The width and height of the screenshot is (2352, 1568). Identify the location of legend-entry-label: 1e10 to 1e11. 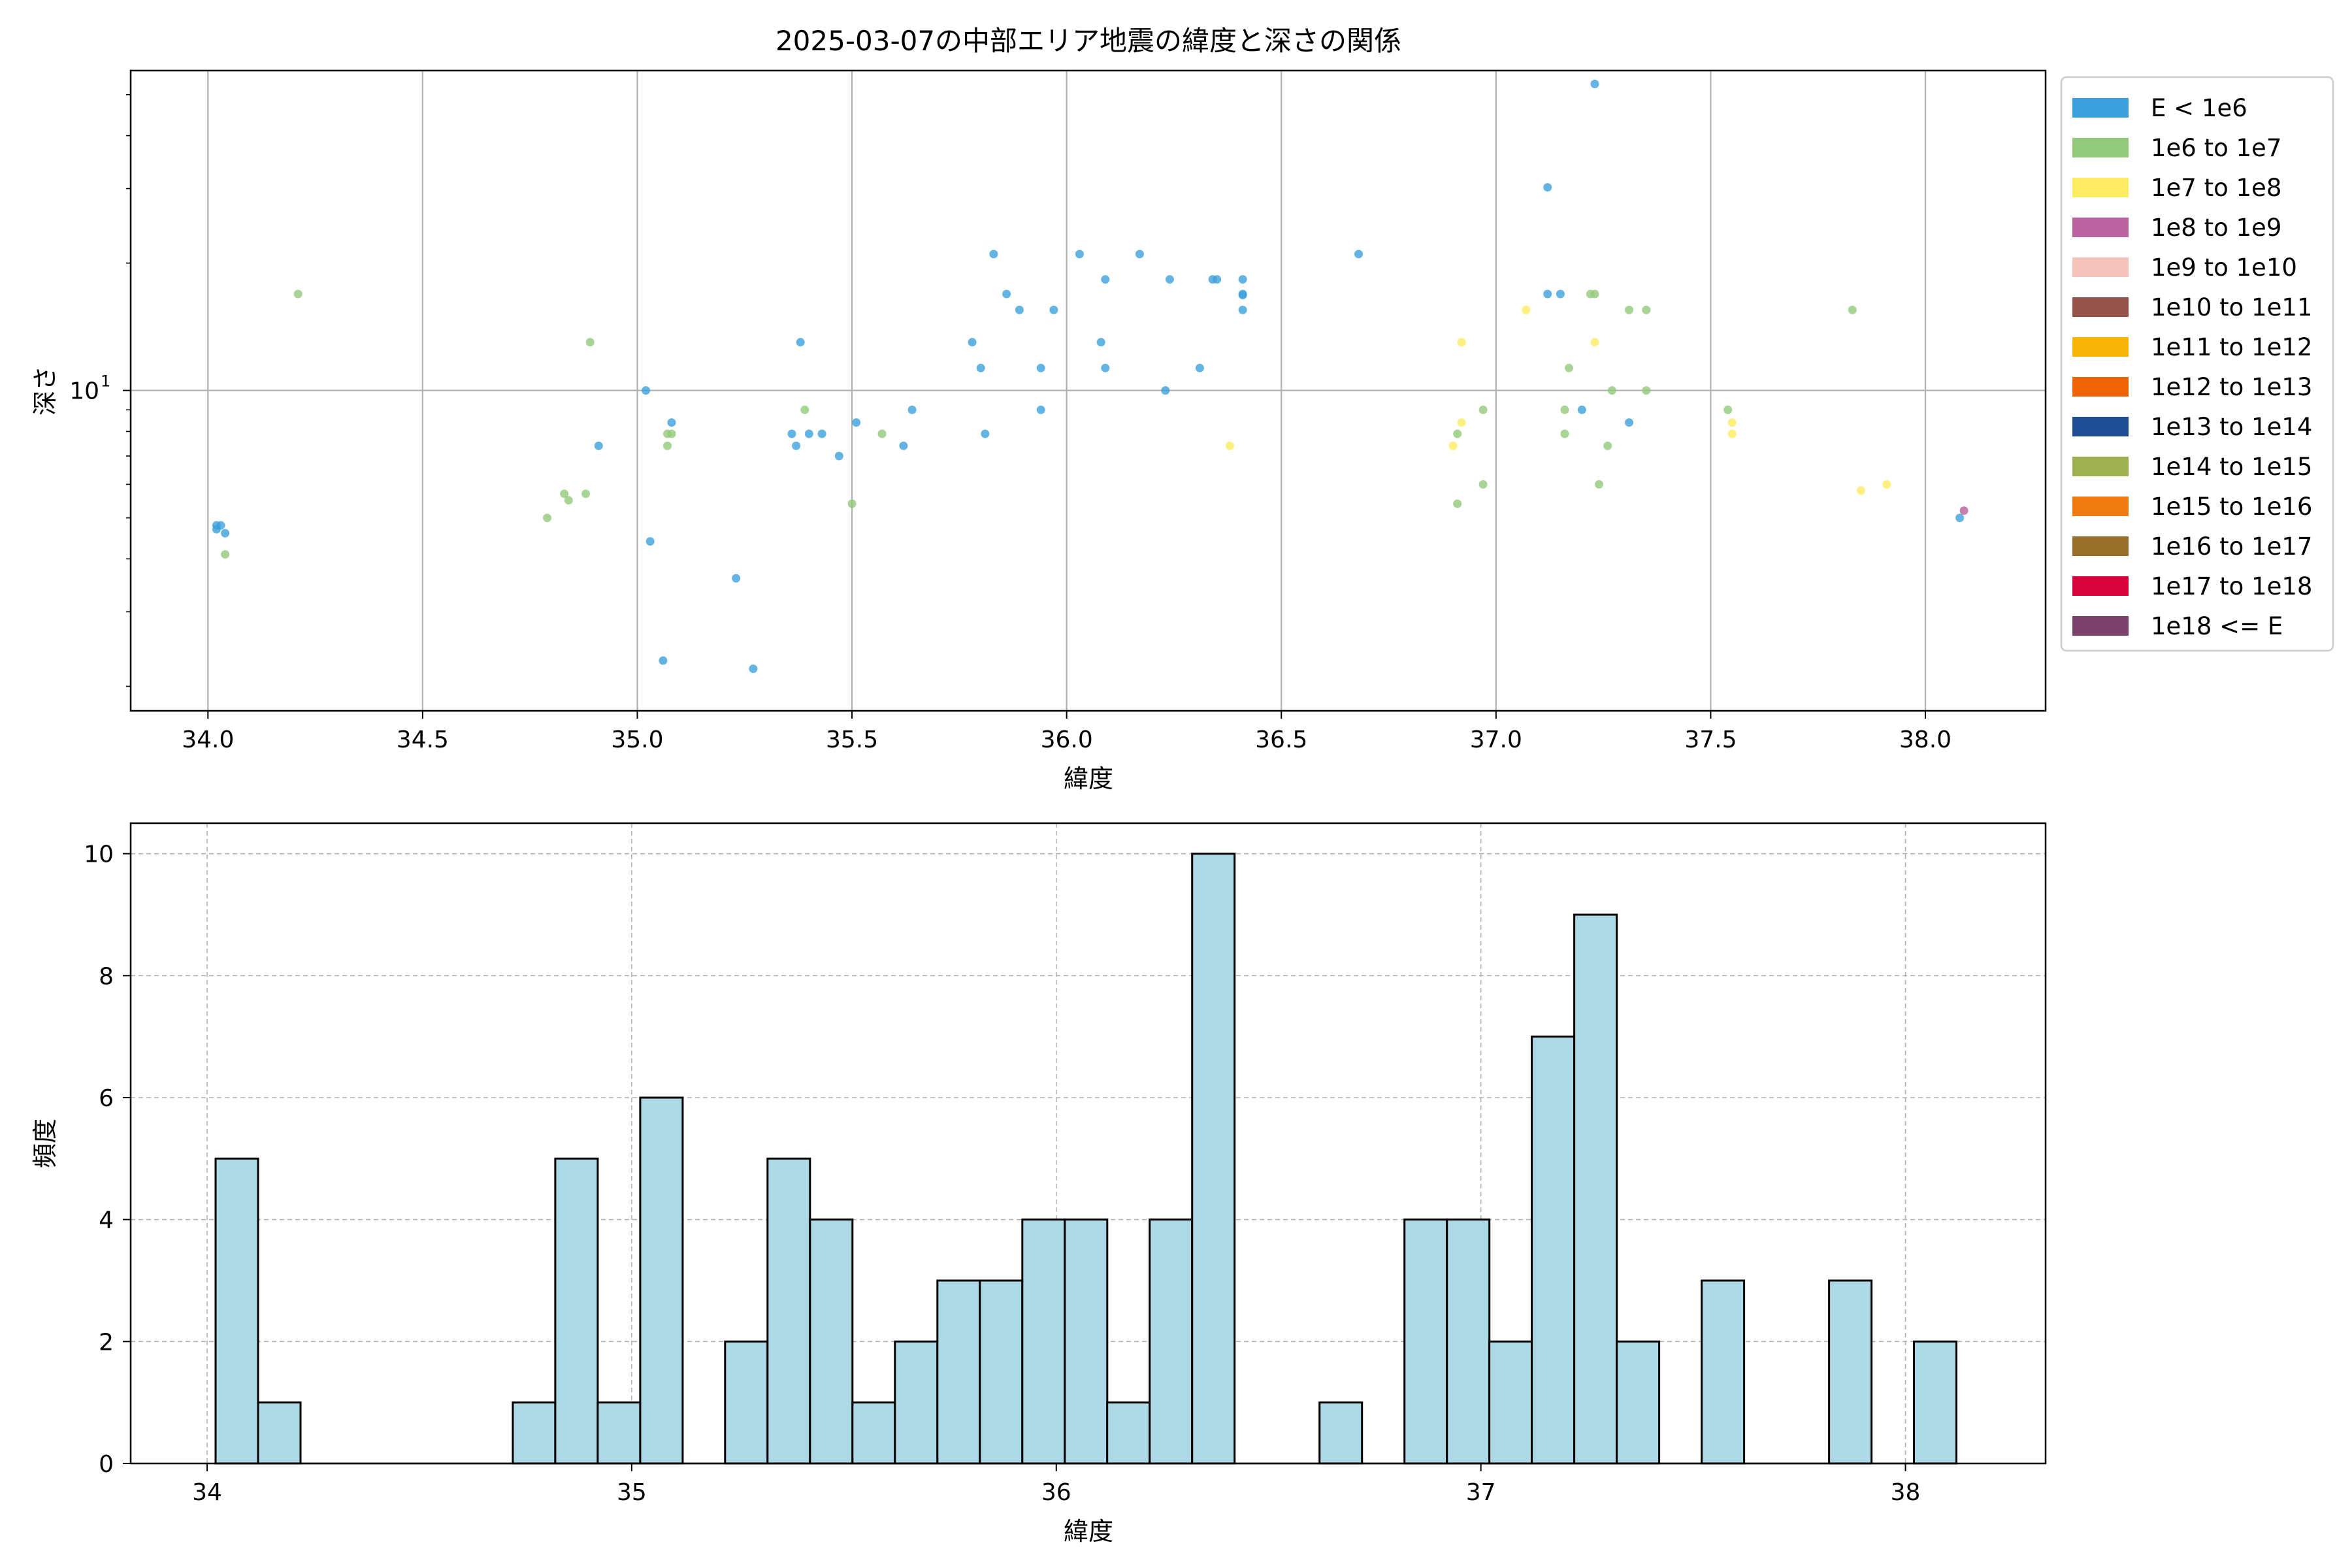
(2231, 307).